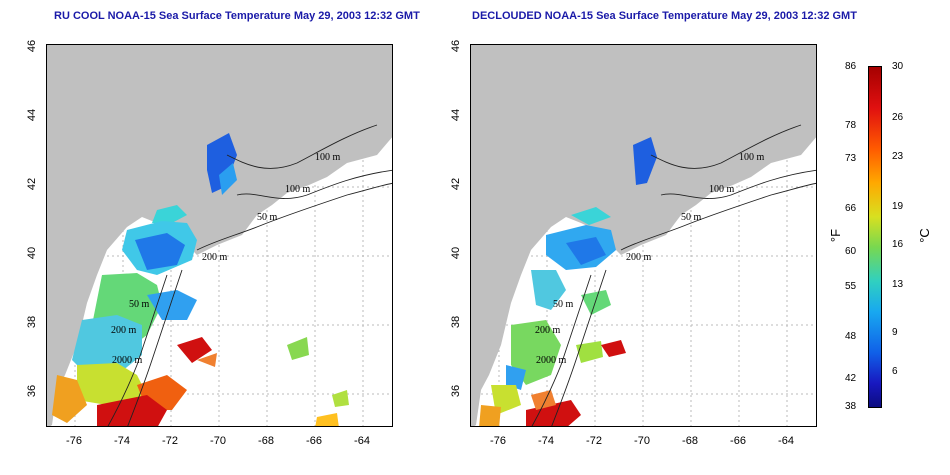 This screenshot has height=475, width=950. Describe the element at coordinates (898, 284) in the screenshot. I see `celsius-tick: 13` at that location.